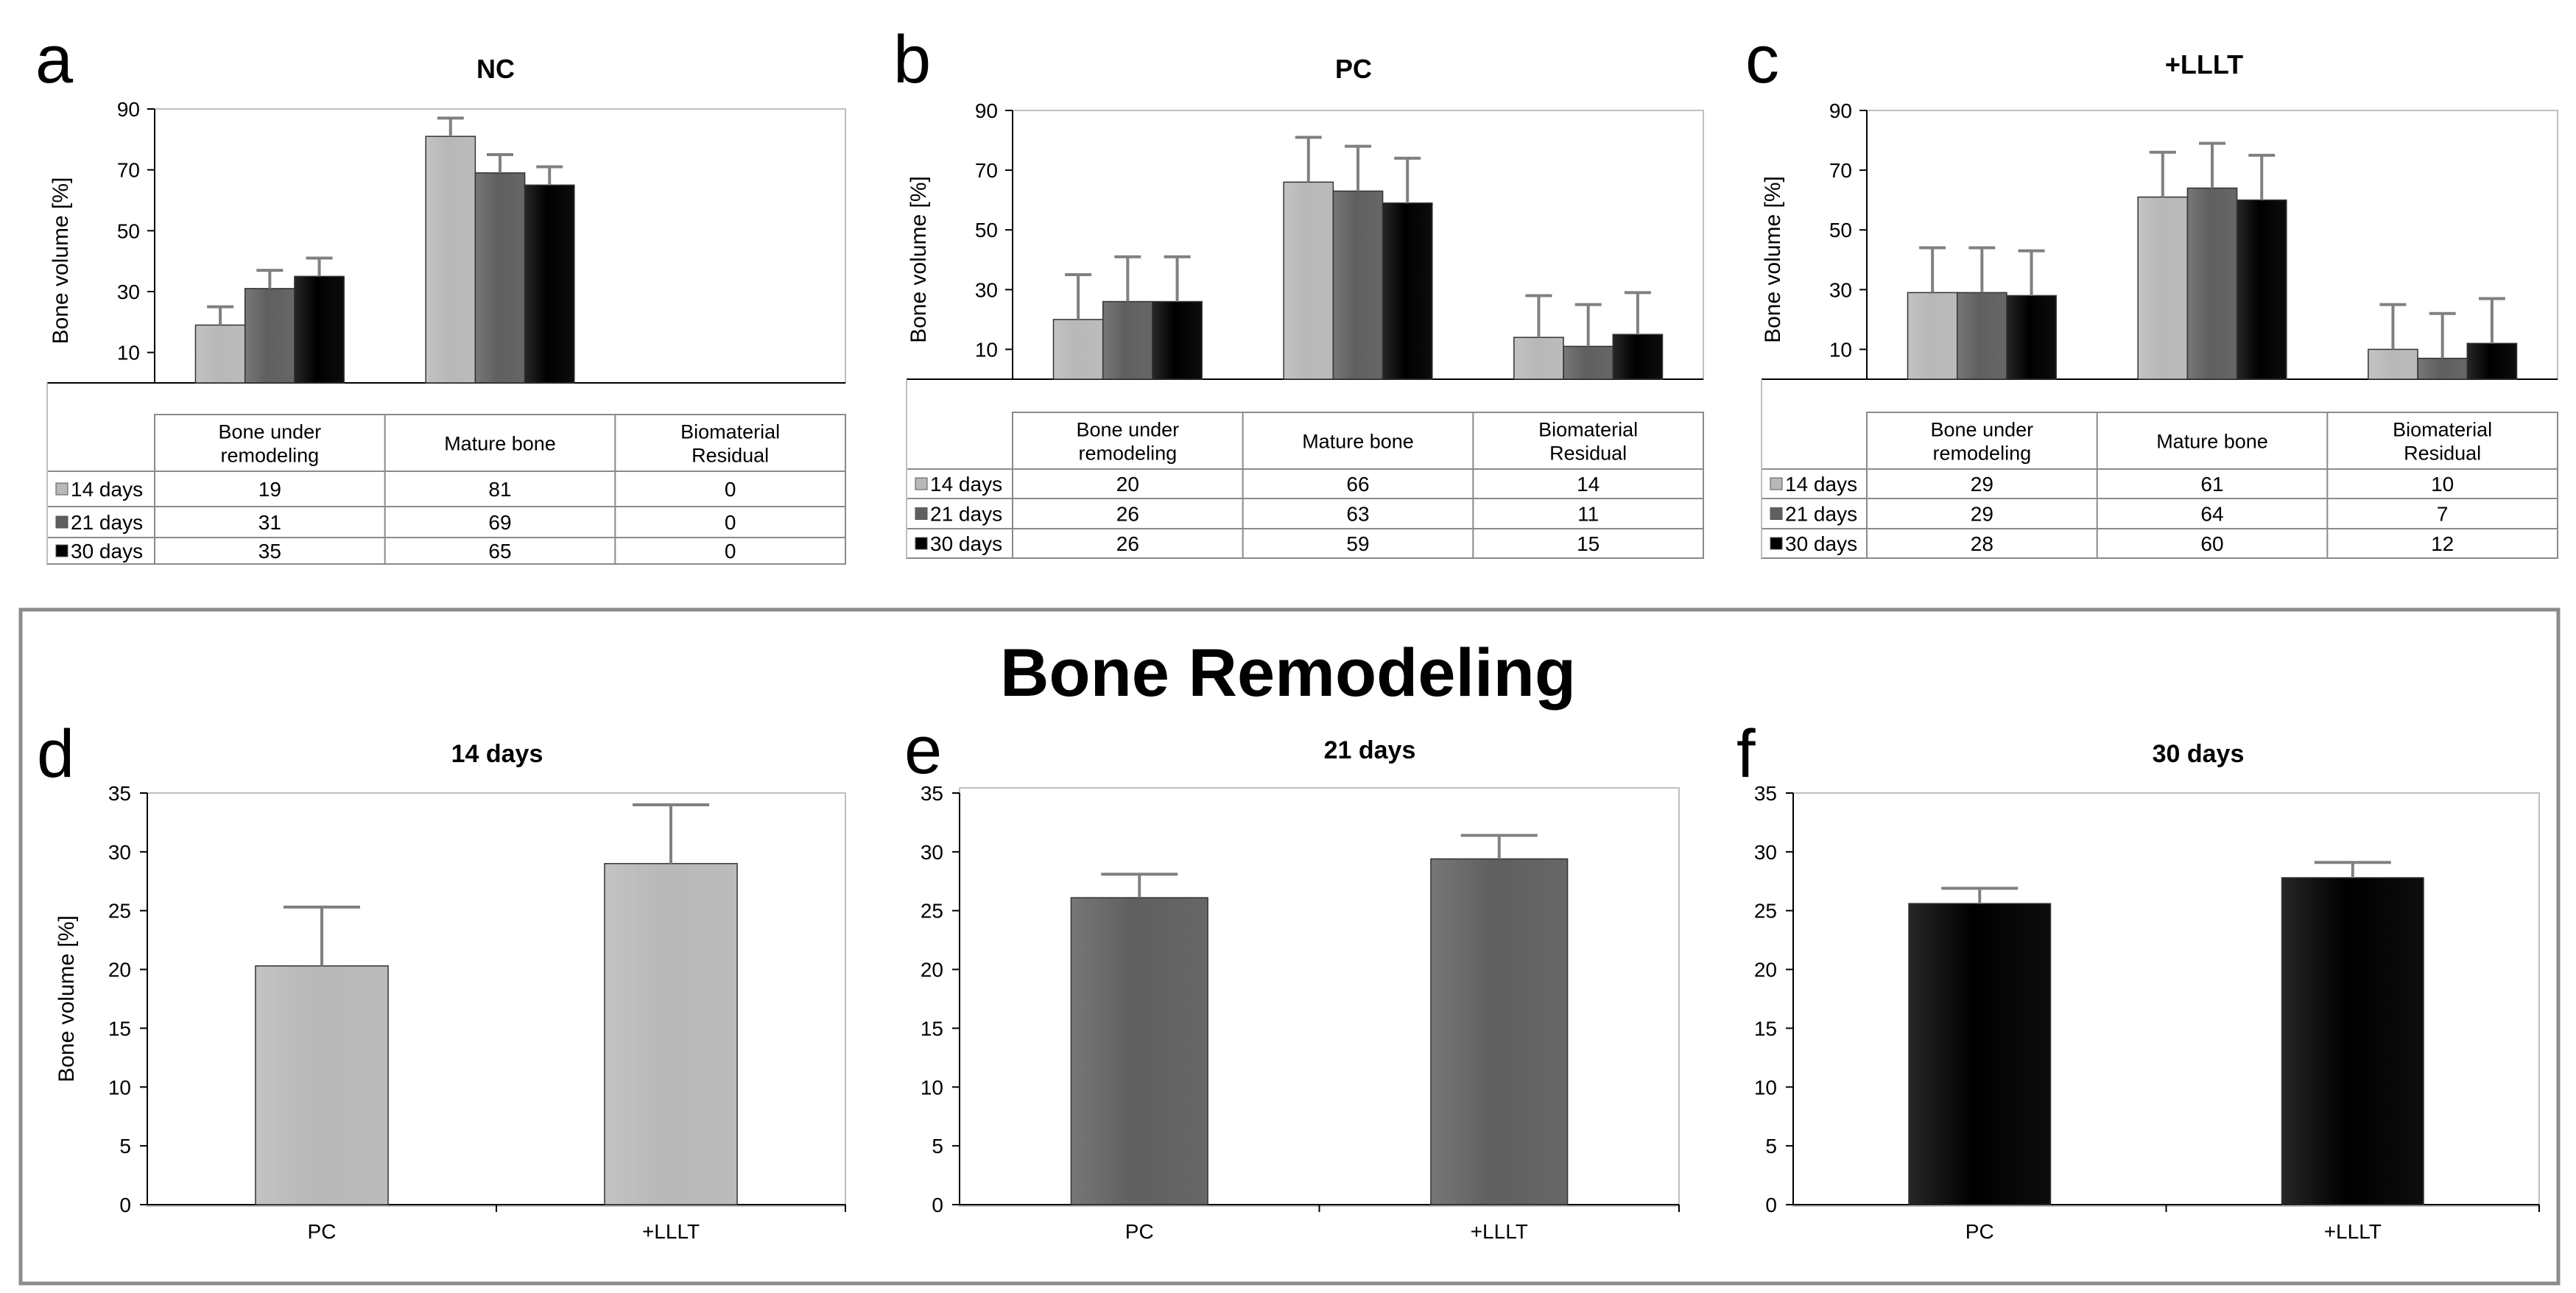 Image resolution: width=2576 pixels, height=1293 pixels. What do you see at coordinates (937, 1205) in the screenshot?
I see `y-tick-label: 0` at bounding box center [937, 1205].